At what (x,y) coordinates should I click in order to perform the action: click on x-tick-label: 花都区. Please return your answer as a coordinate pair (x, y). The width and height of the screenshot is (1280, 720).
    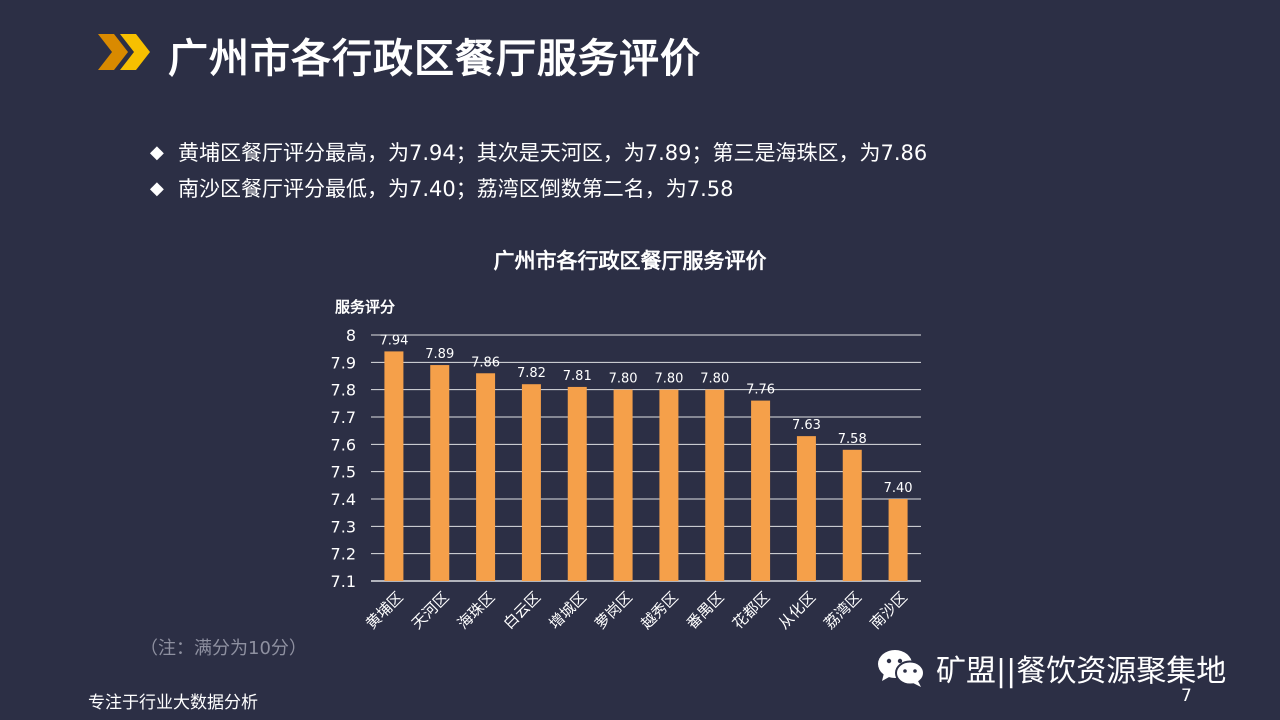
    Looking at the image, I should click on (751, 610).